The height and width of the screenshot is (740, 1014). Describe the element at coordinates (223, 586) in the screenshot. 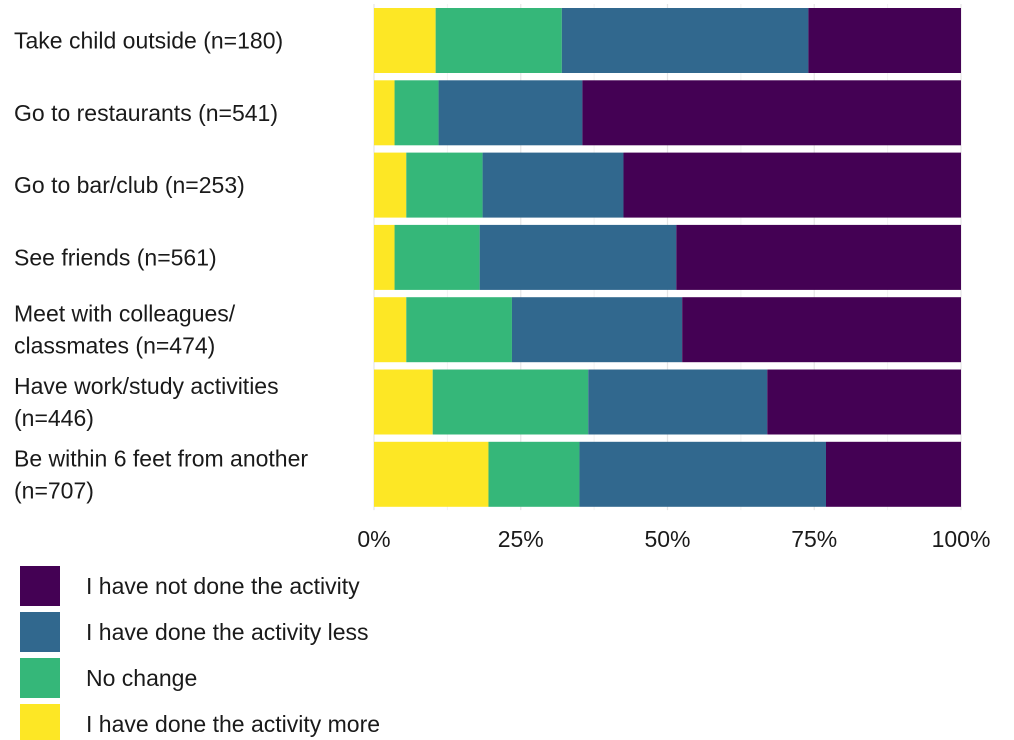

I see `legend-label-1: I have not done the activity` at that location.